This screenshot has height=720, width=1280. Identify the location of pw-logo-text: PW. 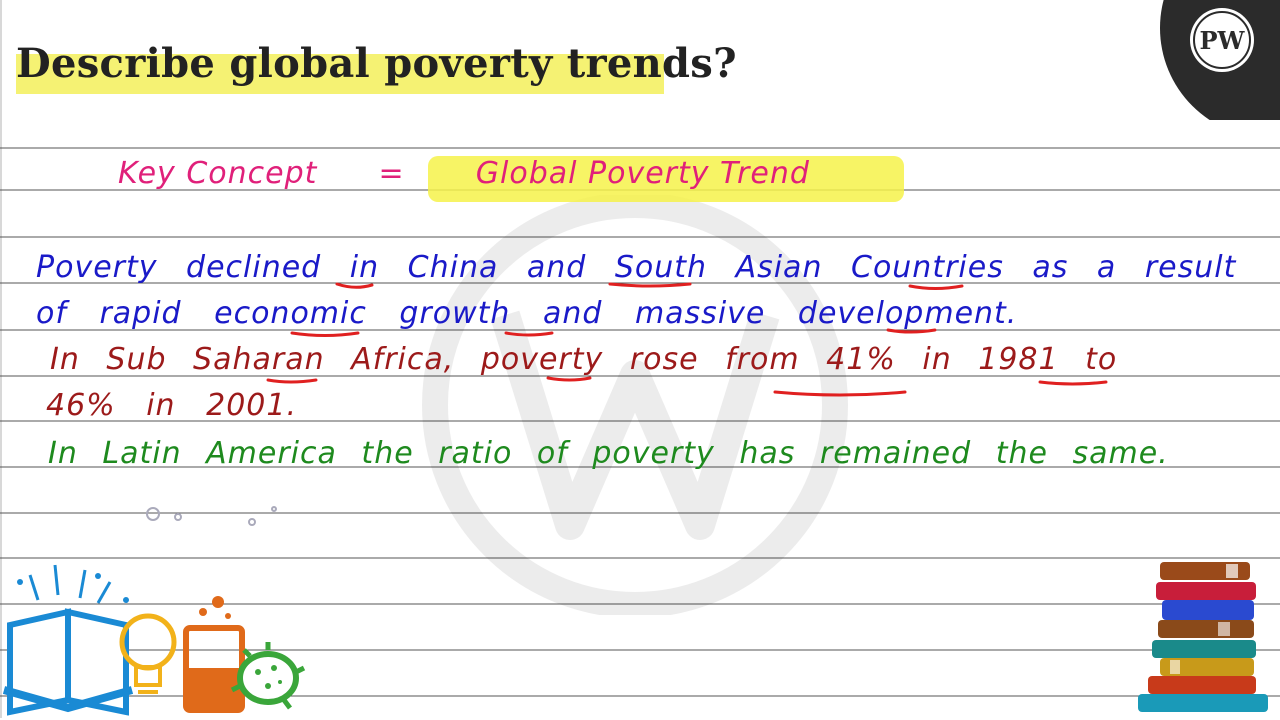
(1223, 40).